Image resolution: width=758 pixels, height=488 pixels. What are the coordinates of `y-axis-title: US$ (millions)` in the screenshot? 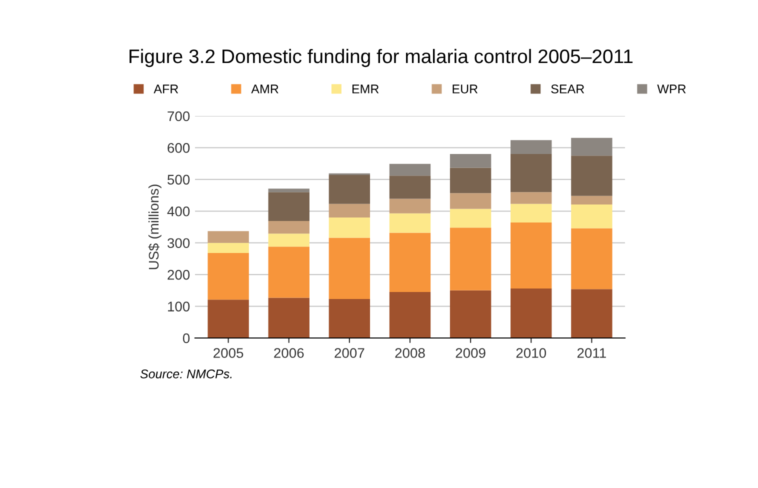 It's located at (155, 227).